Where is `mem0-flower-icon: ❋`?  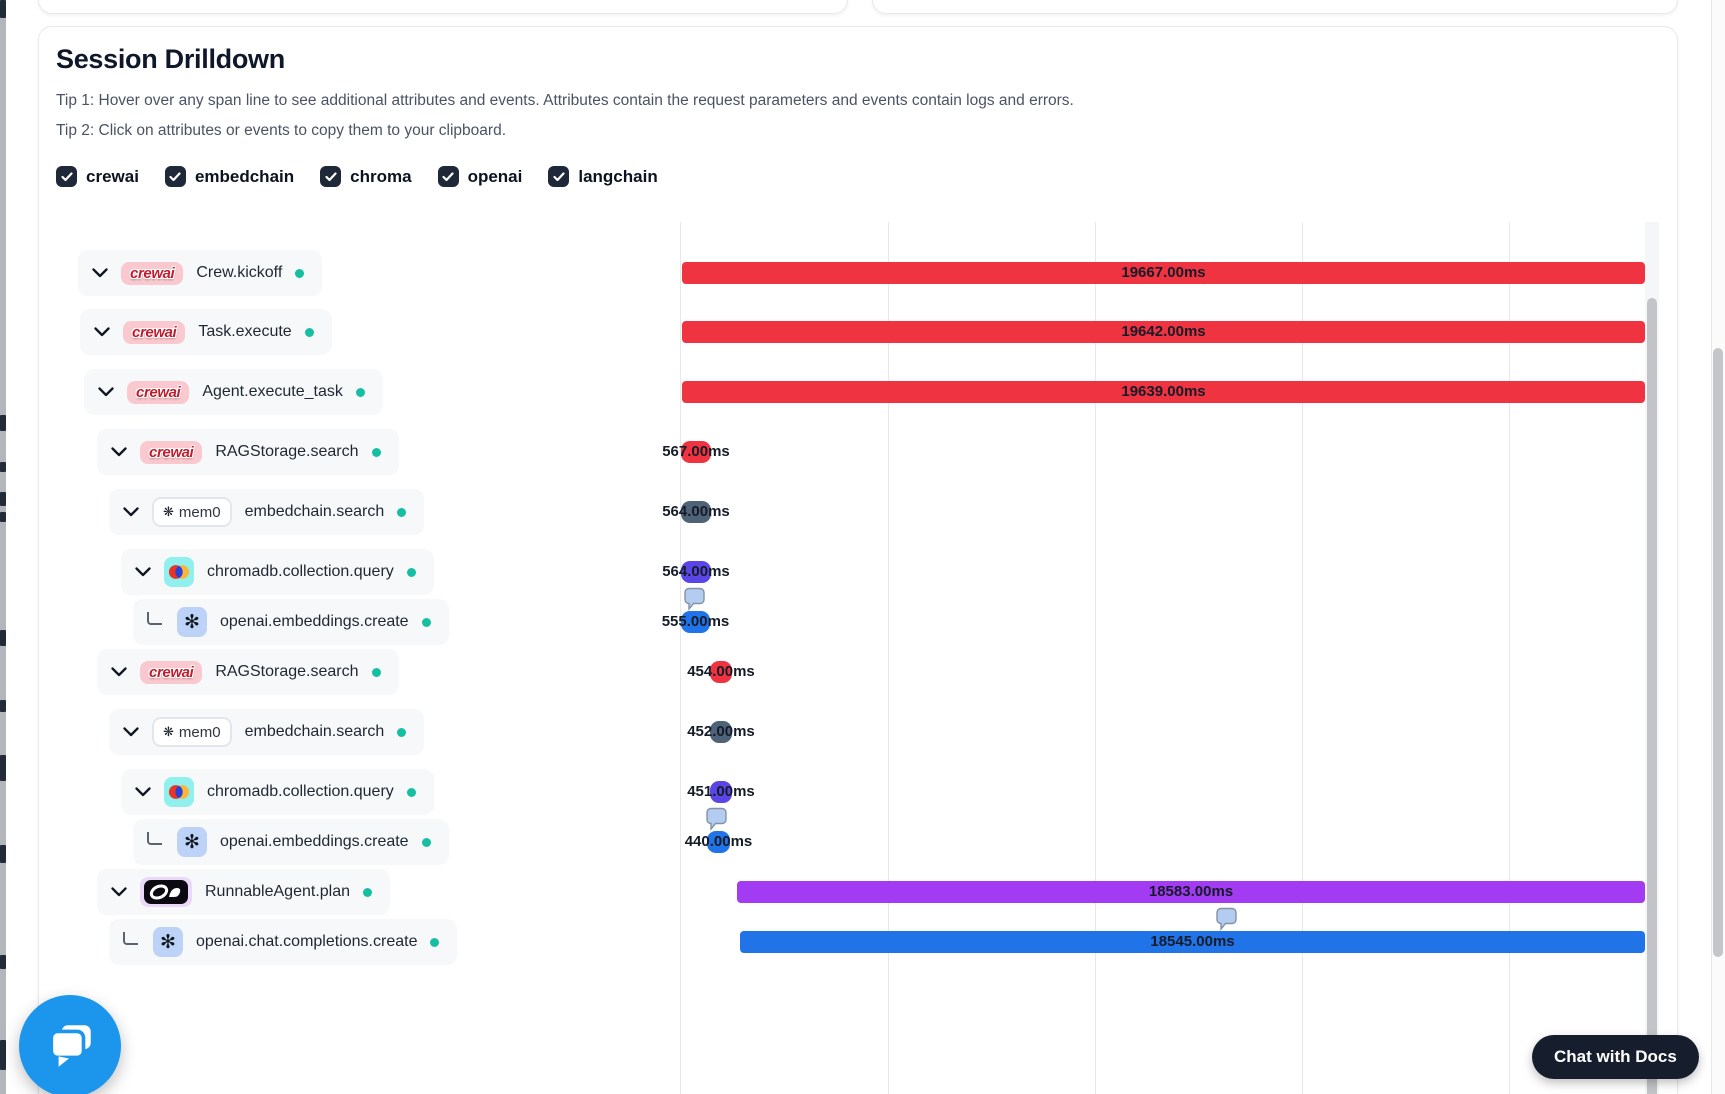
mem0-flower-icon: ❋ is located at coordinates (168, 512).